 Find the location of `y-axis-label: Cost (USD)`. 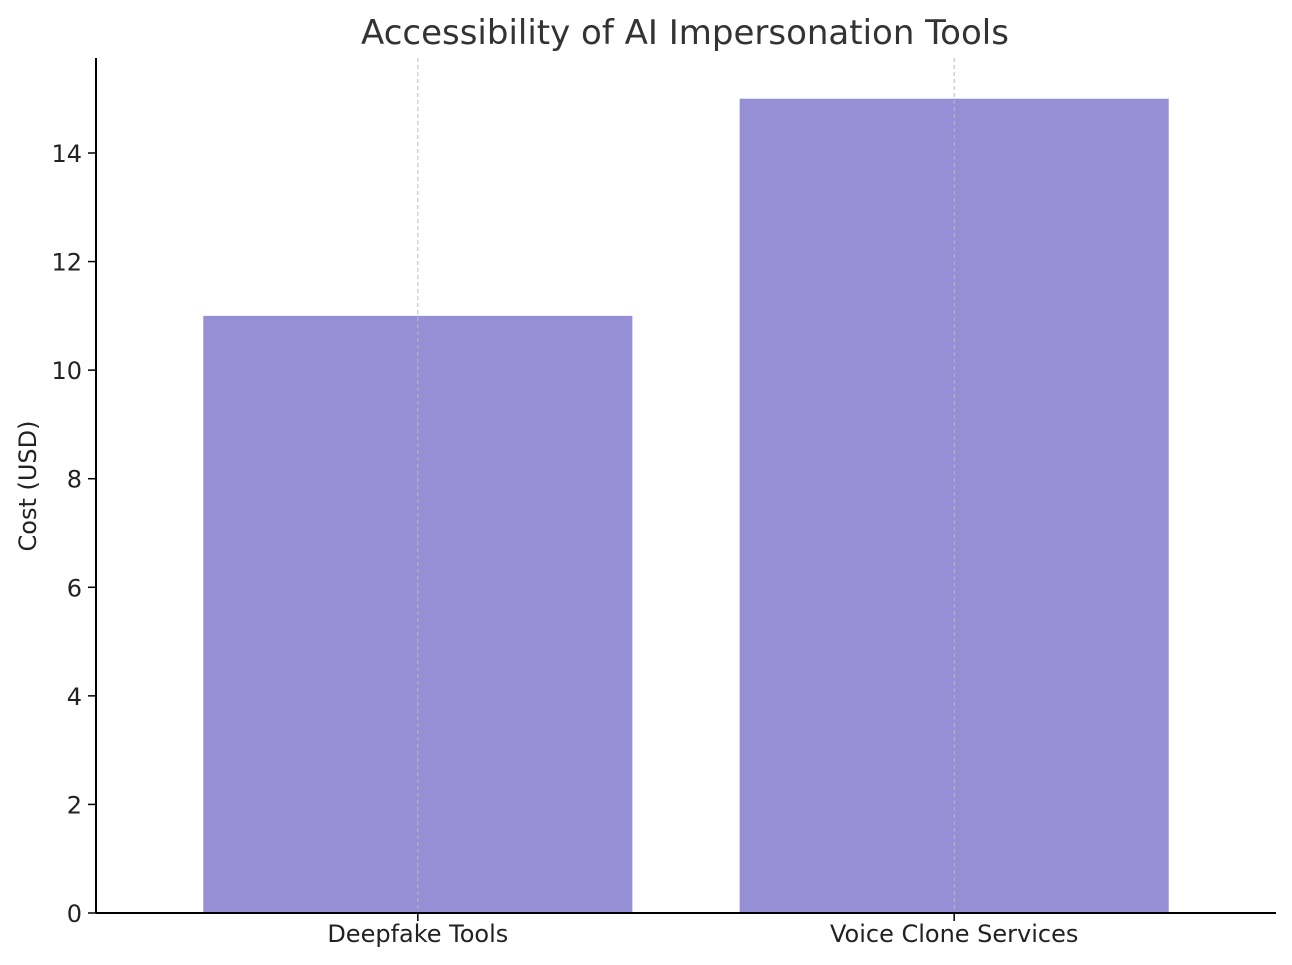

y-axis-label: Cost (USD) is located at coordinates (28, 486).